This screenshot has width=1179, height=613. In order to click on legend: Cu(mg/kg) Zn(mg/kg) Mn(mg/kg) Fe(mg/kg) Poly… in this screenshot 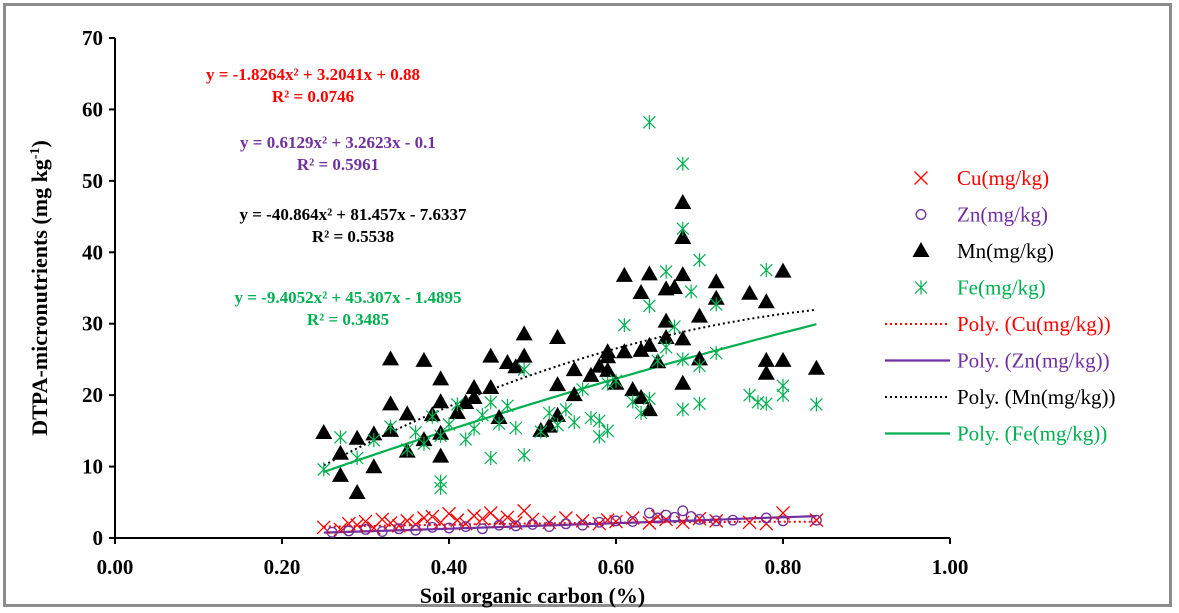, I will do `click(1000, 306)`.